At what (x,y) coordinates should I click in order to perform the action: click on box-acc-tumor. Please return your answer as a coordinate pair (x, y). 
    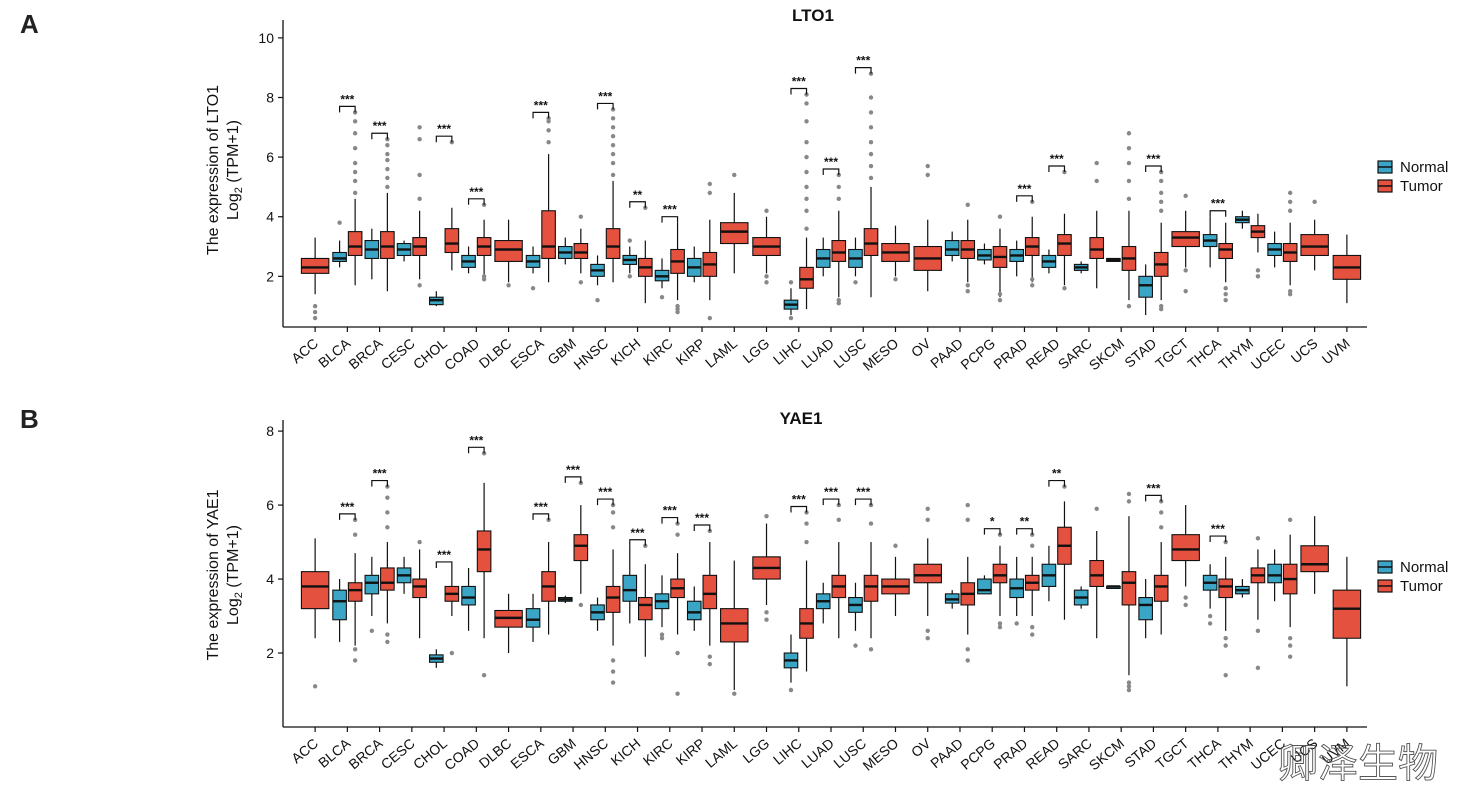
    Looking at the image, I should click on (315, 279).